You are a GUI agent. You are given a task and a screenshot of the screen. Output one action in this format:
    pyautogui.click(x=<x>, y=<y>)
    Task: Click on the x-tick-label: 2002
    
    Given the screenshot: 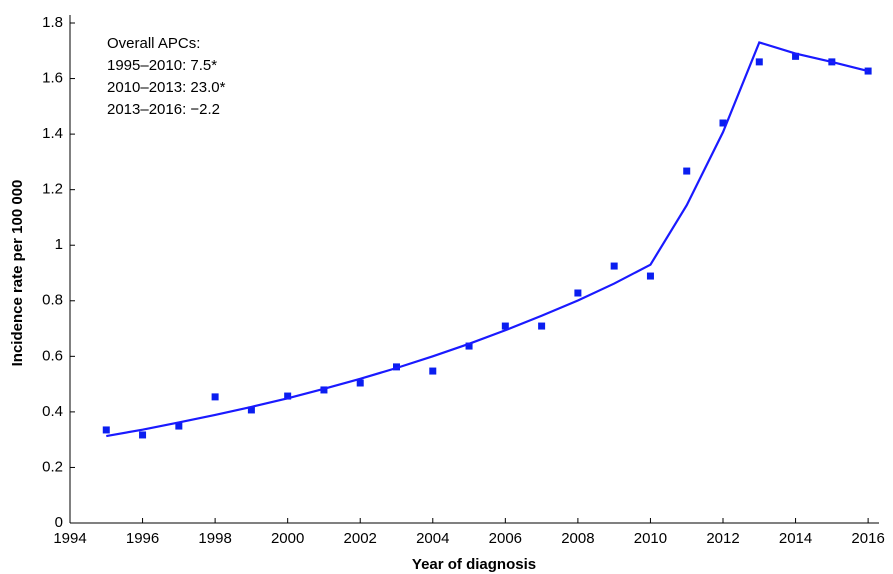 What is the action you would take?
    pyautogui.click(x=360, y=538)
    